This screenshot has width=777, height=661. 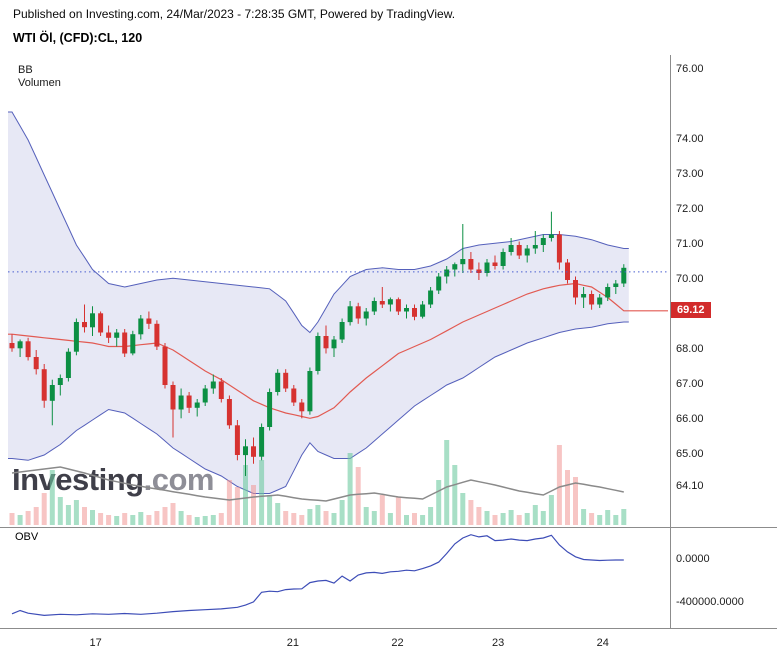 What do you see at coordinates (25, 70) in the screenshot?
I see `legend-bb-label: BB` at bounding box center [25, 70].